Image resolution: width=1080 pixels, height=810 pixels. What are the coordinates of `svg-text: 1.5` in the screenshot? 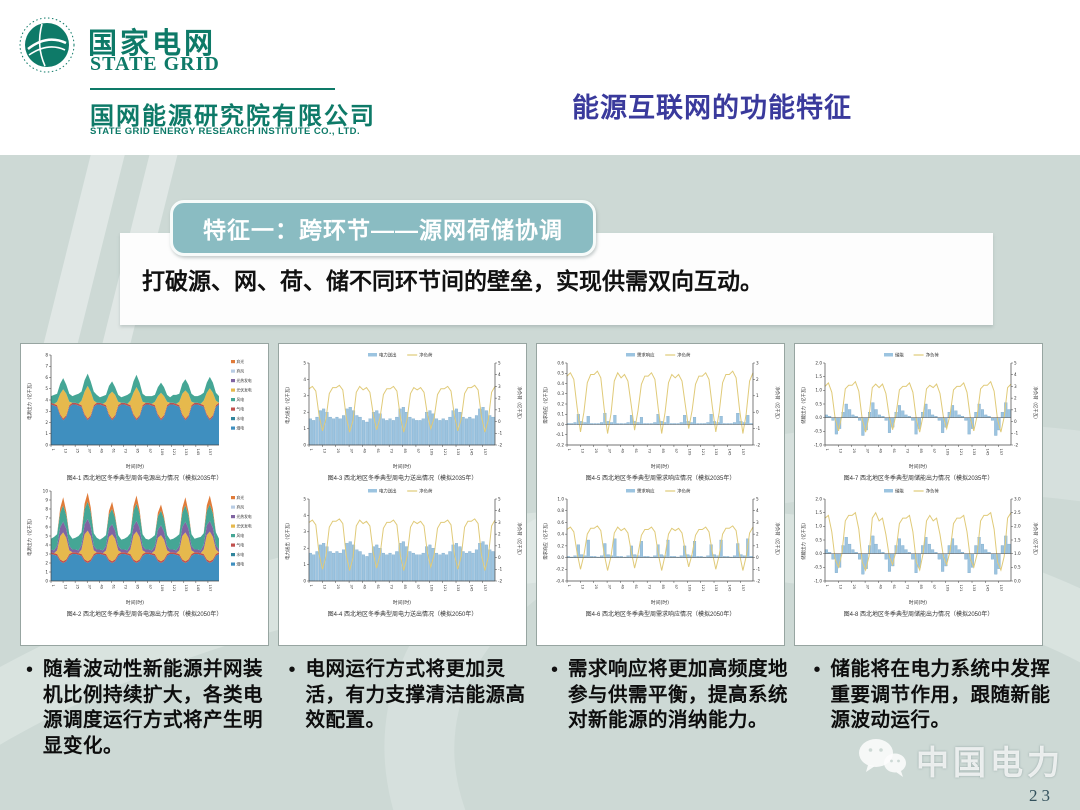 It's located at (818, 512).